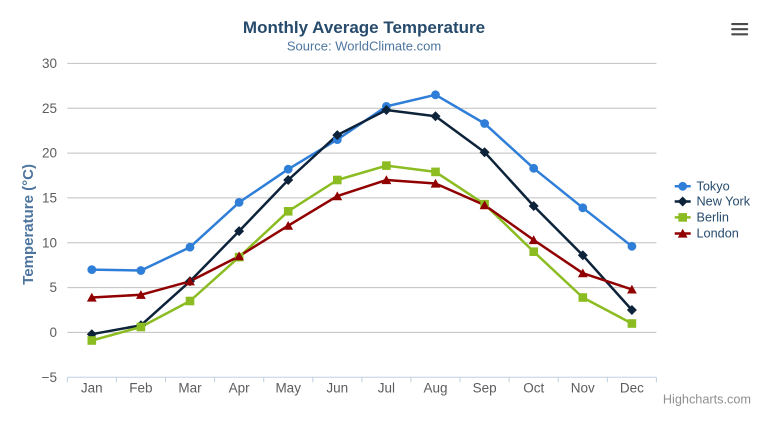 This screenshot has width=769, height=421. What do you see at coordinates (240, 388) in the screenshot?
I see `svg-text: Apr` at bounding box center [240, 388].